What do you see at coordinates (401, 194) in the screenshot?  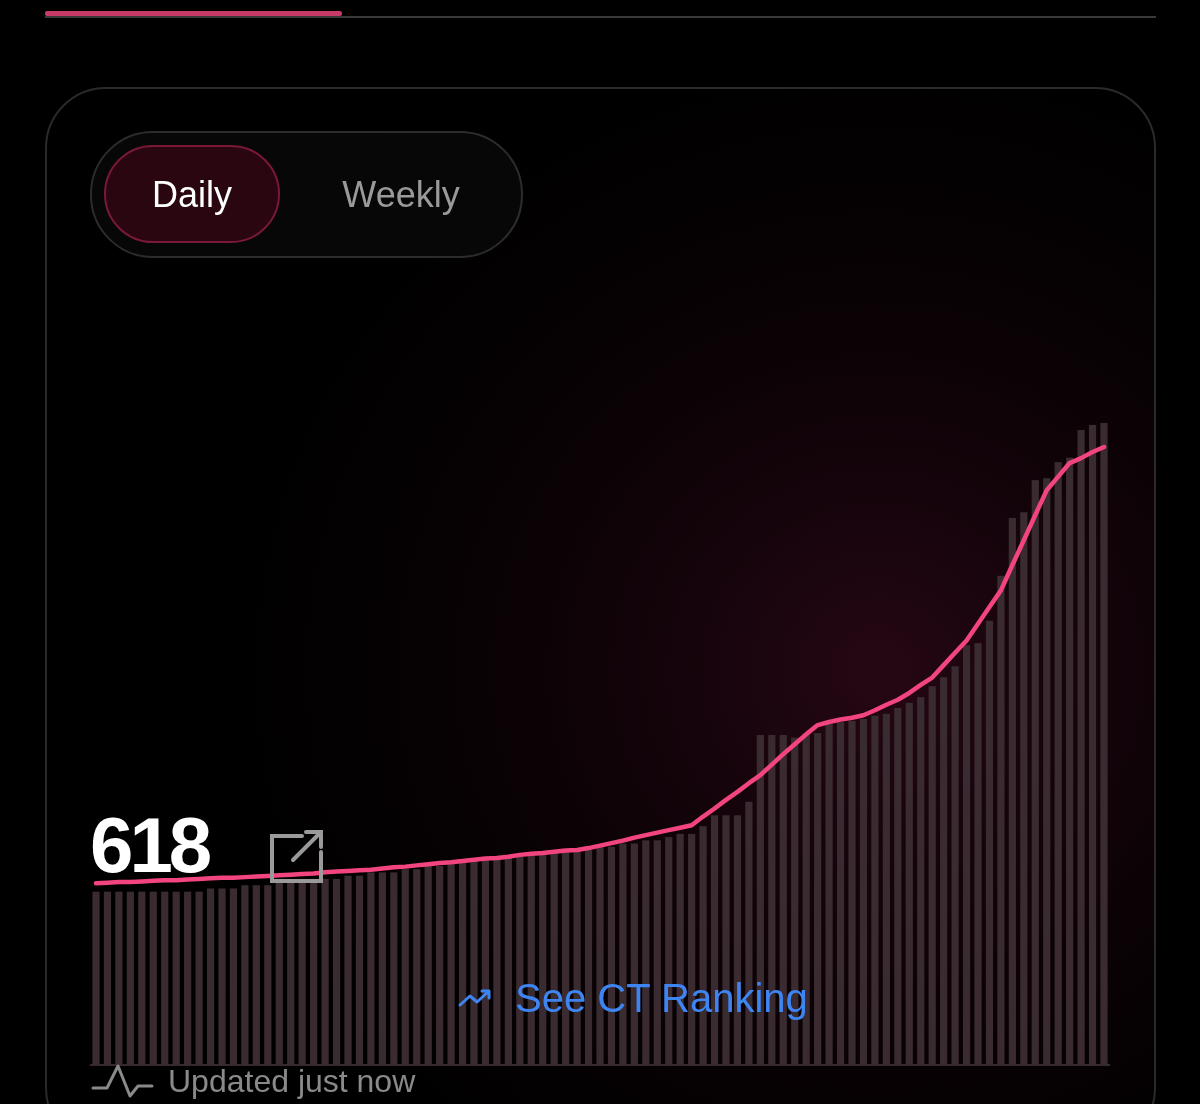 I see `text: Weekly` at bounding box center [401, 194].